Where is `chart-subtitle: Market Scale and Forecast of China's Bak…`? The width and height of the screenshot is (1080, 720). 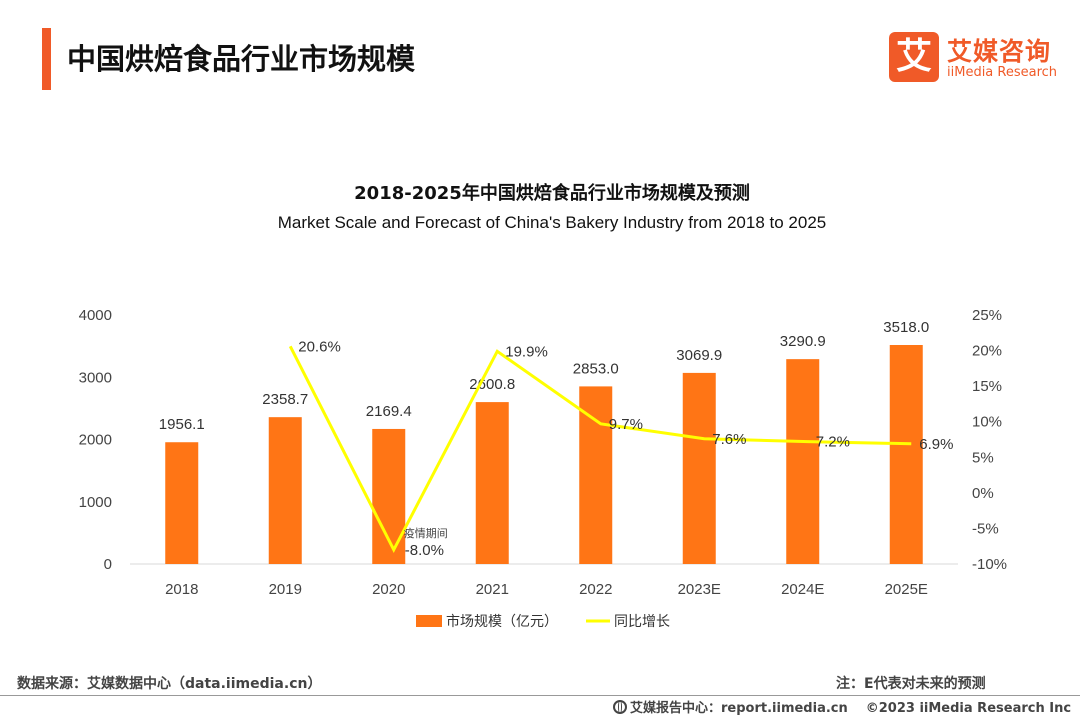 chart-subtitle: Market Scale and Forecast of China's Bak… is located at coordinates (552, 222).